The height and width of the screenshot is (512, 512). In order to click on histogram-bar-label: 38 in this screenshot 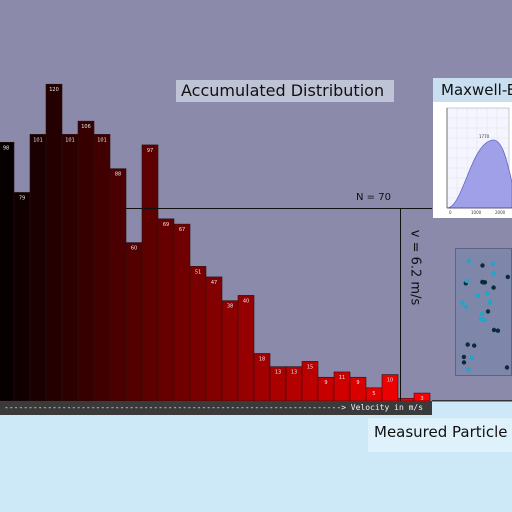, I will do `click(230, 307)`.